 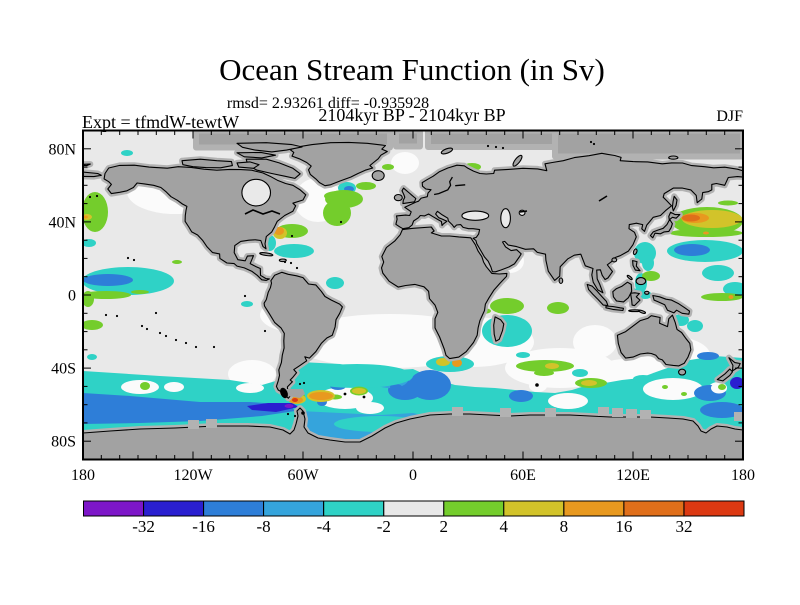 What do you see at coordinates (633, 475) in the screenshot?
I see `svg-text: 120E` at bounding box center [633, 475].